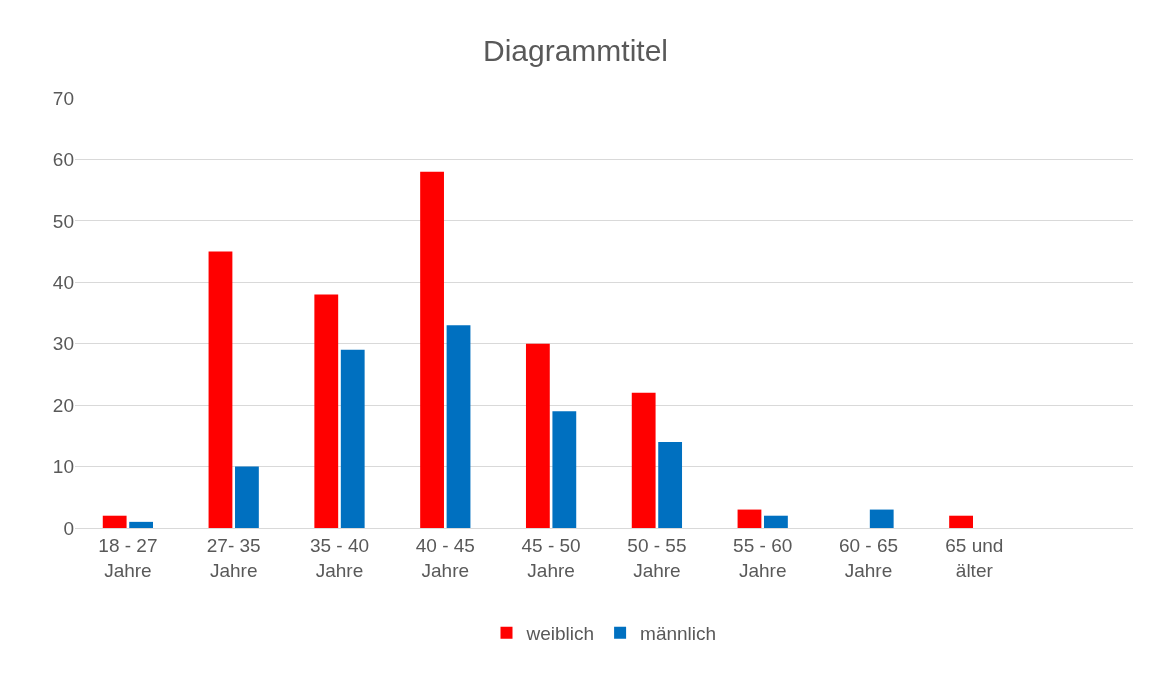 Image resolution: width=1151 pixels, height=674 pixels. Describe the element at coordinates (657, 557) in the screenshot. I see `x-tick-label: 50 - 55 Jahre` at that location.